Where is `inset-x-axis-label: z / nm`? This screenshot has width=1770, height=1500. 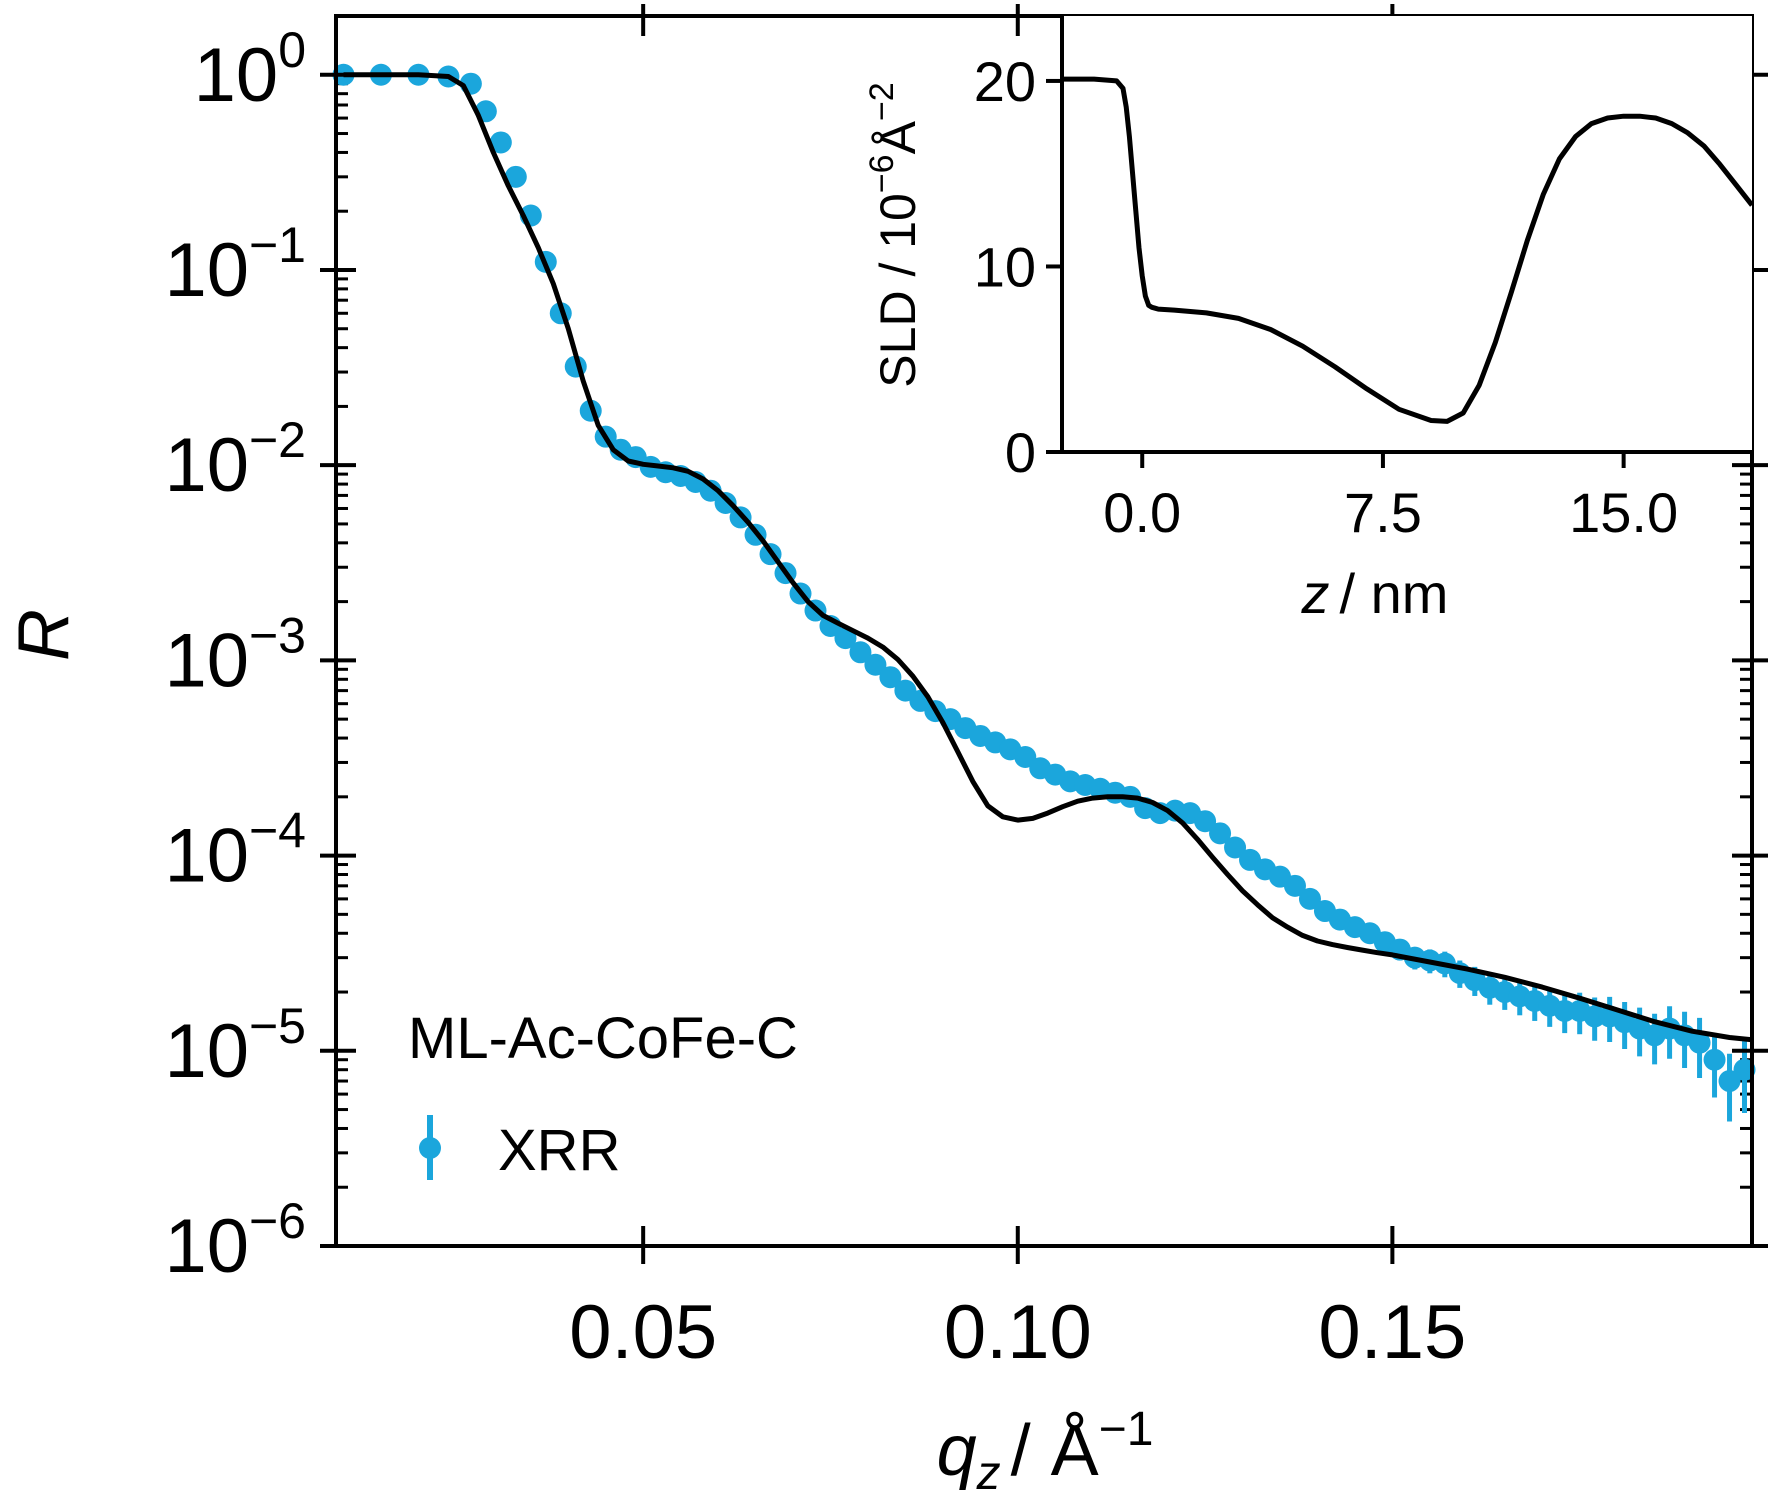
inset-x-axis-label: z / nm is located at coordinates (1375, 593).